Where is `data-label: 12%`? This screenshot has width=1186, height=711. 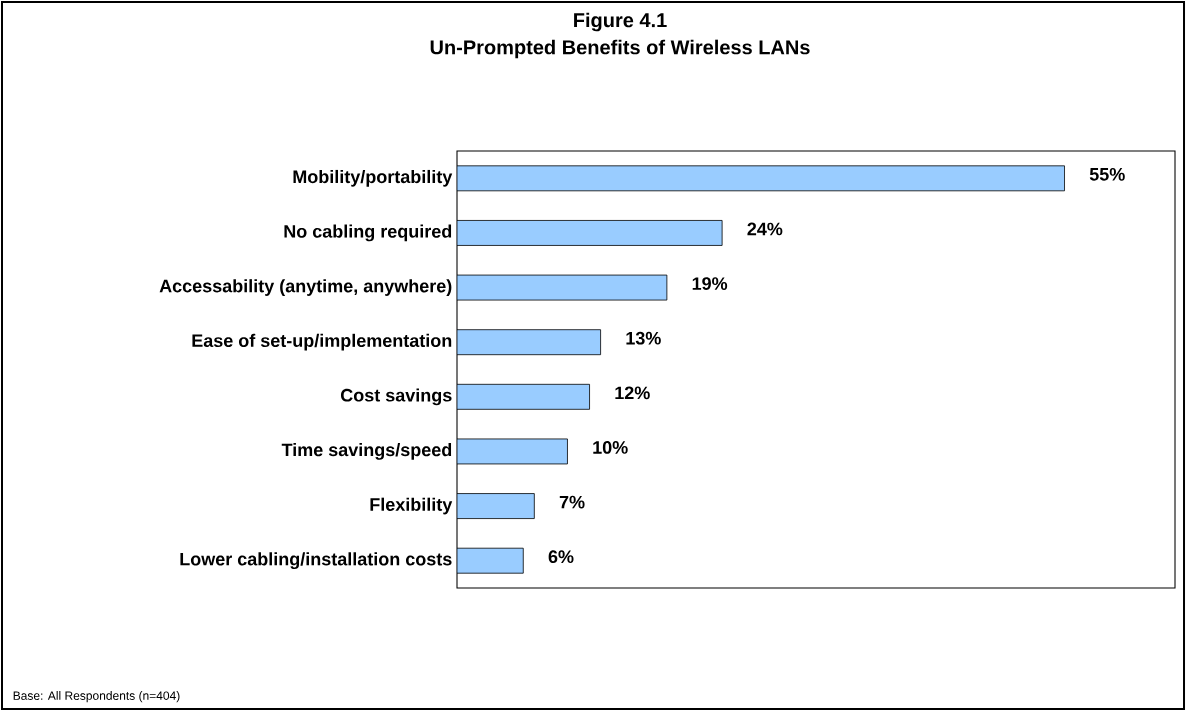 data-label: 12% is located at coordinates (632, 393).